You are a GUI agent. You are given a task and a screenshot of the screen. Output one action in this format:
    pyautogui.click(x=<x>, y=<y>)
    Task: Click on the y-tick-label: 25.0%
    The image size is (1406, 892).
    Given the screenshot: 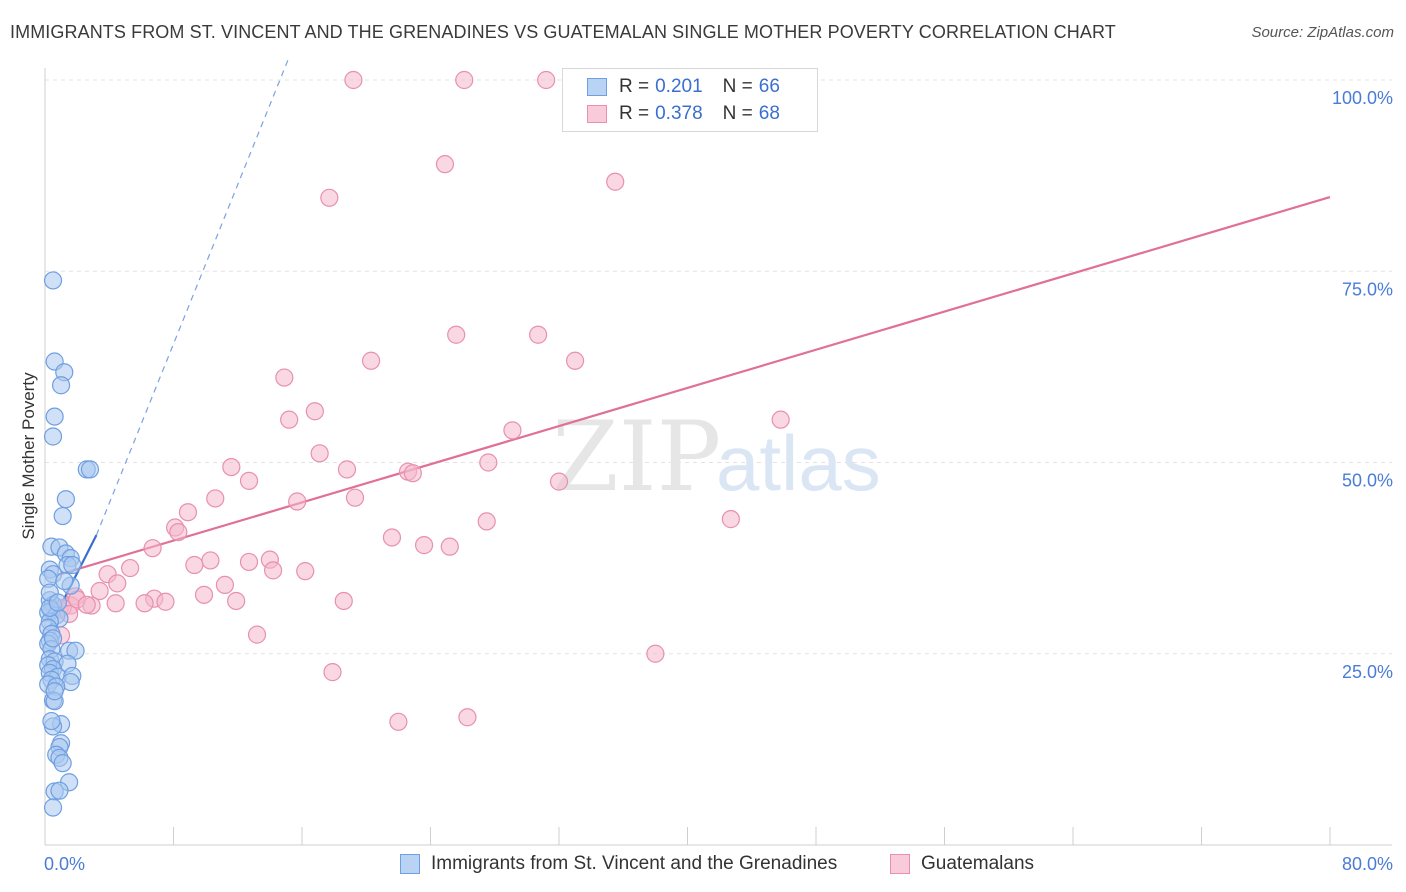 What is the action you would take?
    pyautogui.click(x=1367, y=672)
    